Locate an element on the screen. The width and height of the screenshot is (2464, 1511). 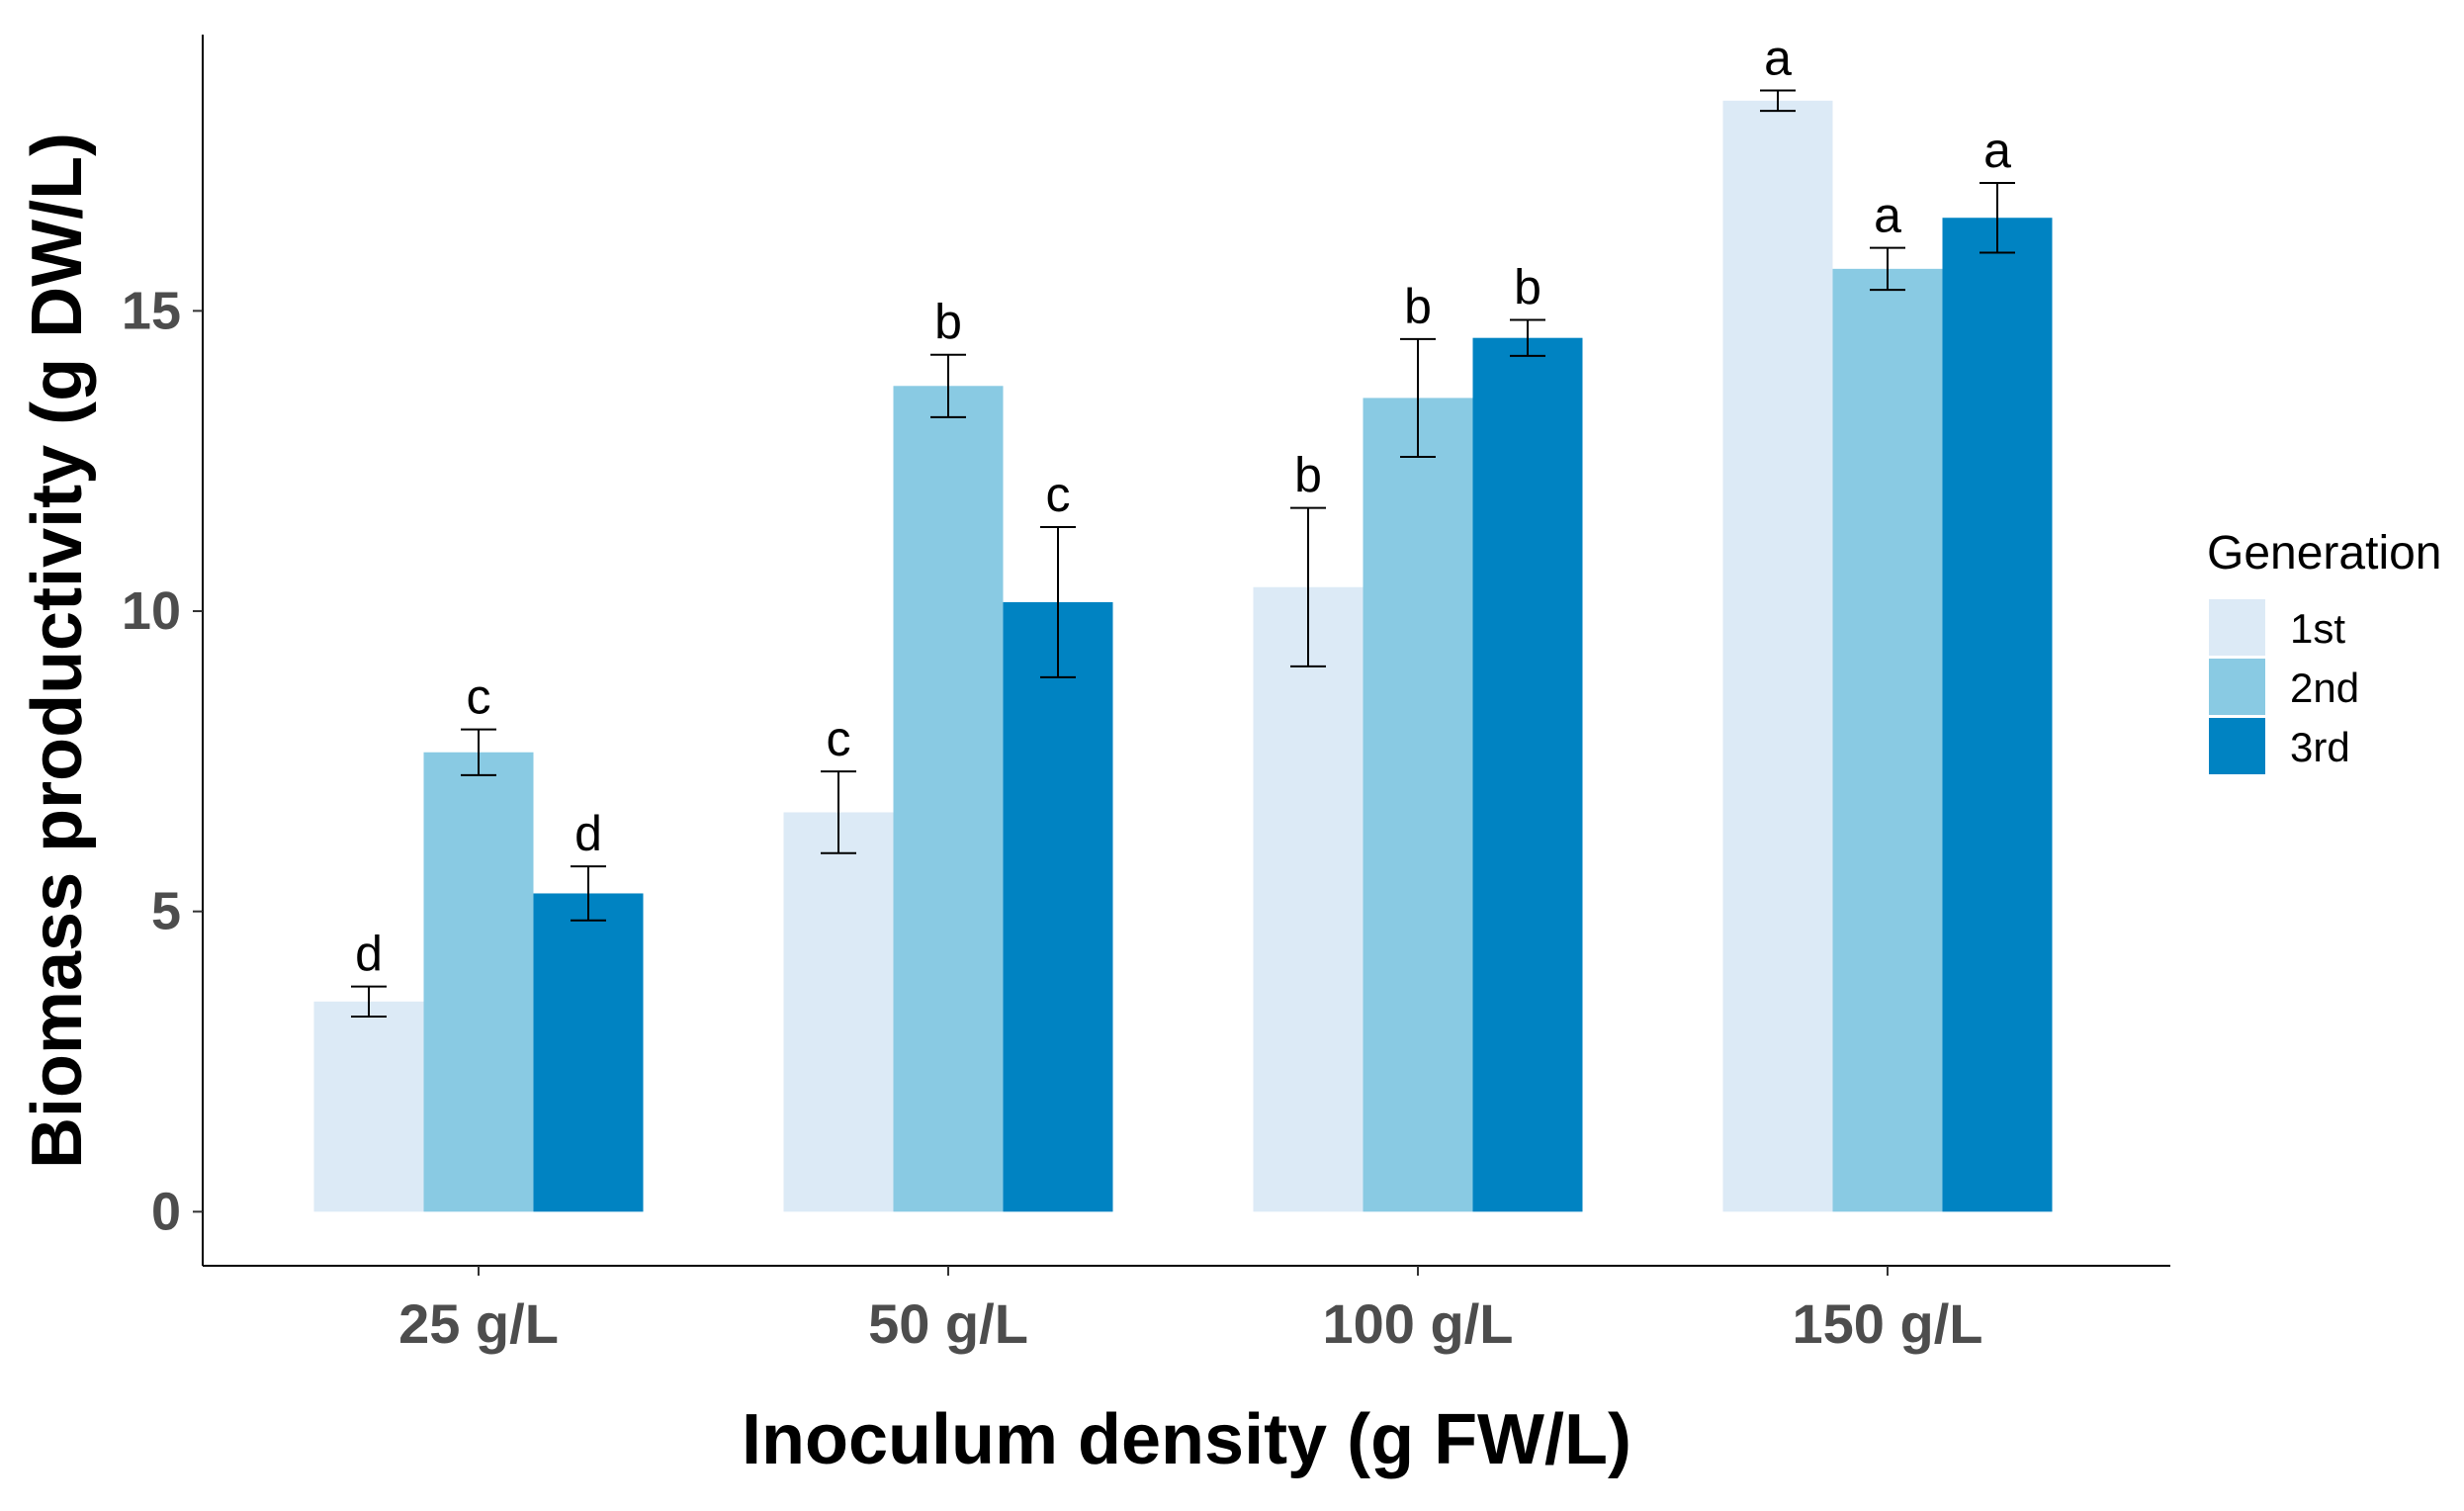
legend-title: Generation is located at coordinates (2324, 553).